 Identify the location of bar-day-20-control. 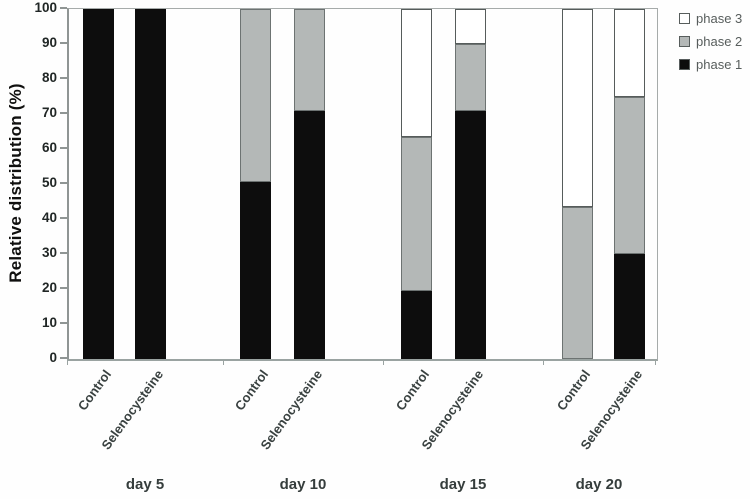
(577, 184).